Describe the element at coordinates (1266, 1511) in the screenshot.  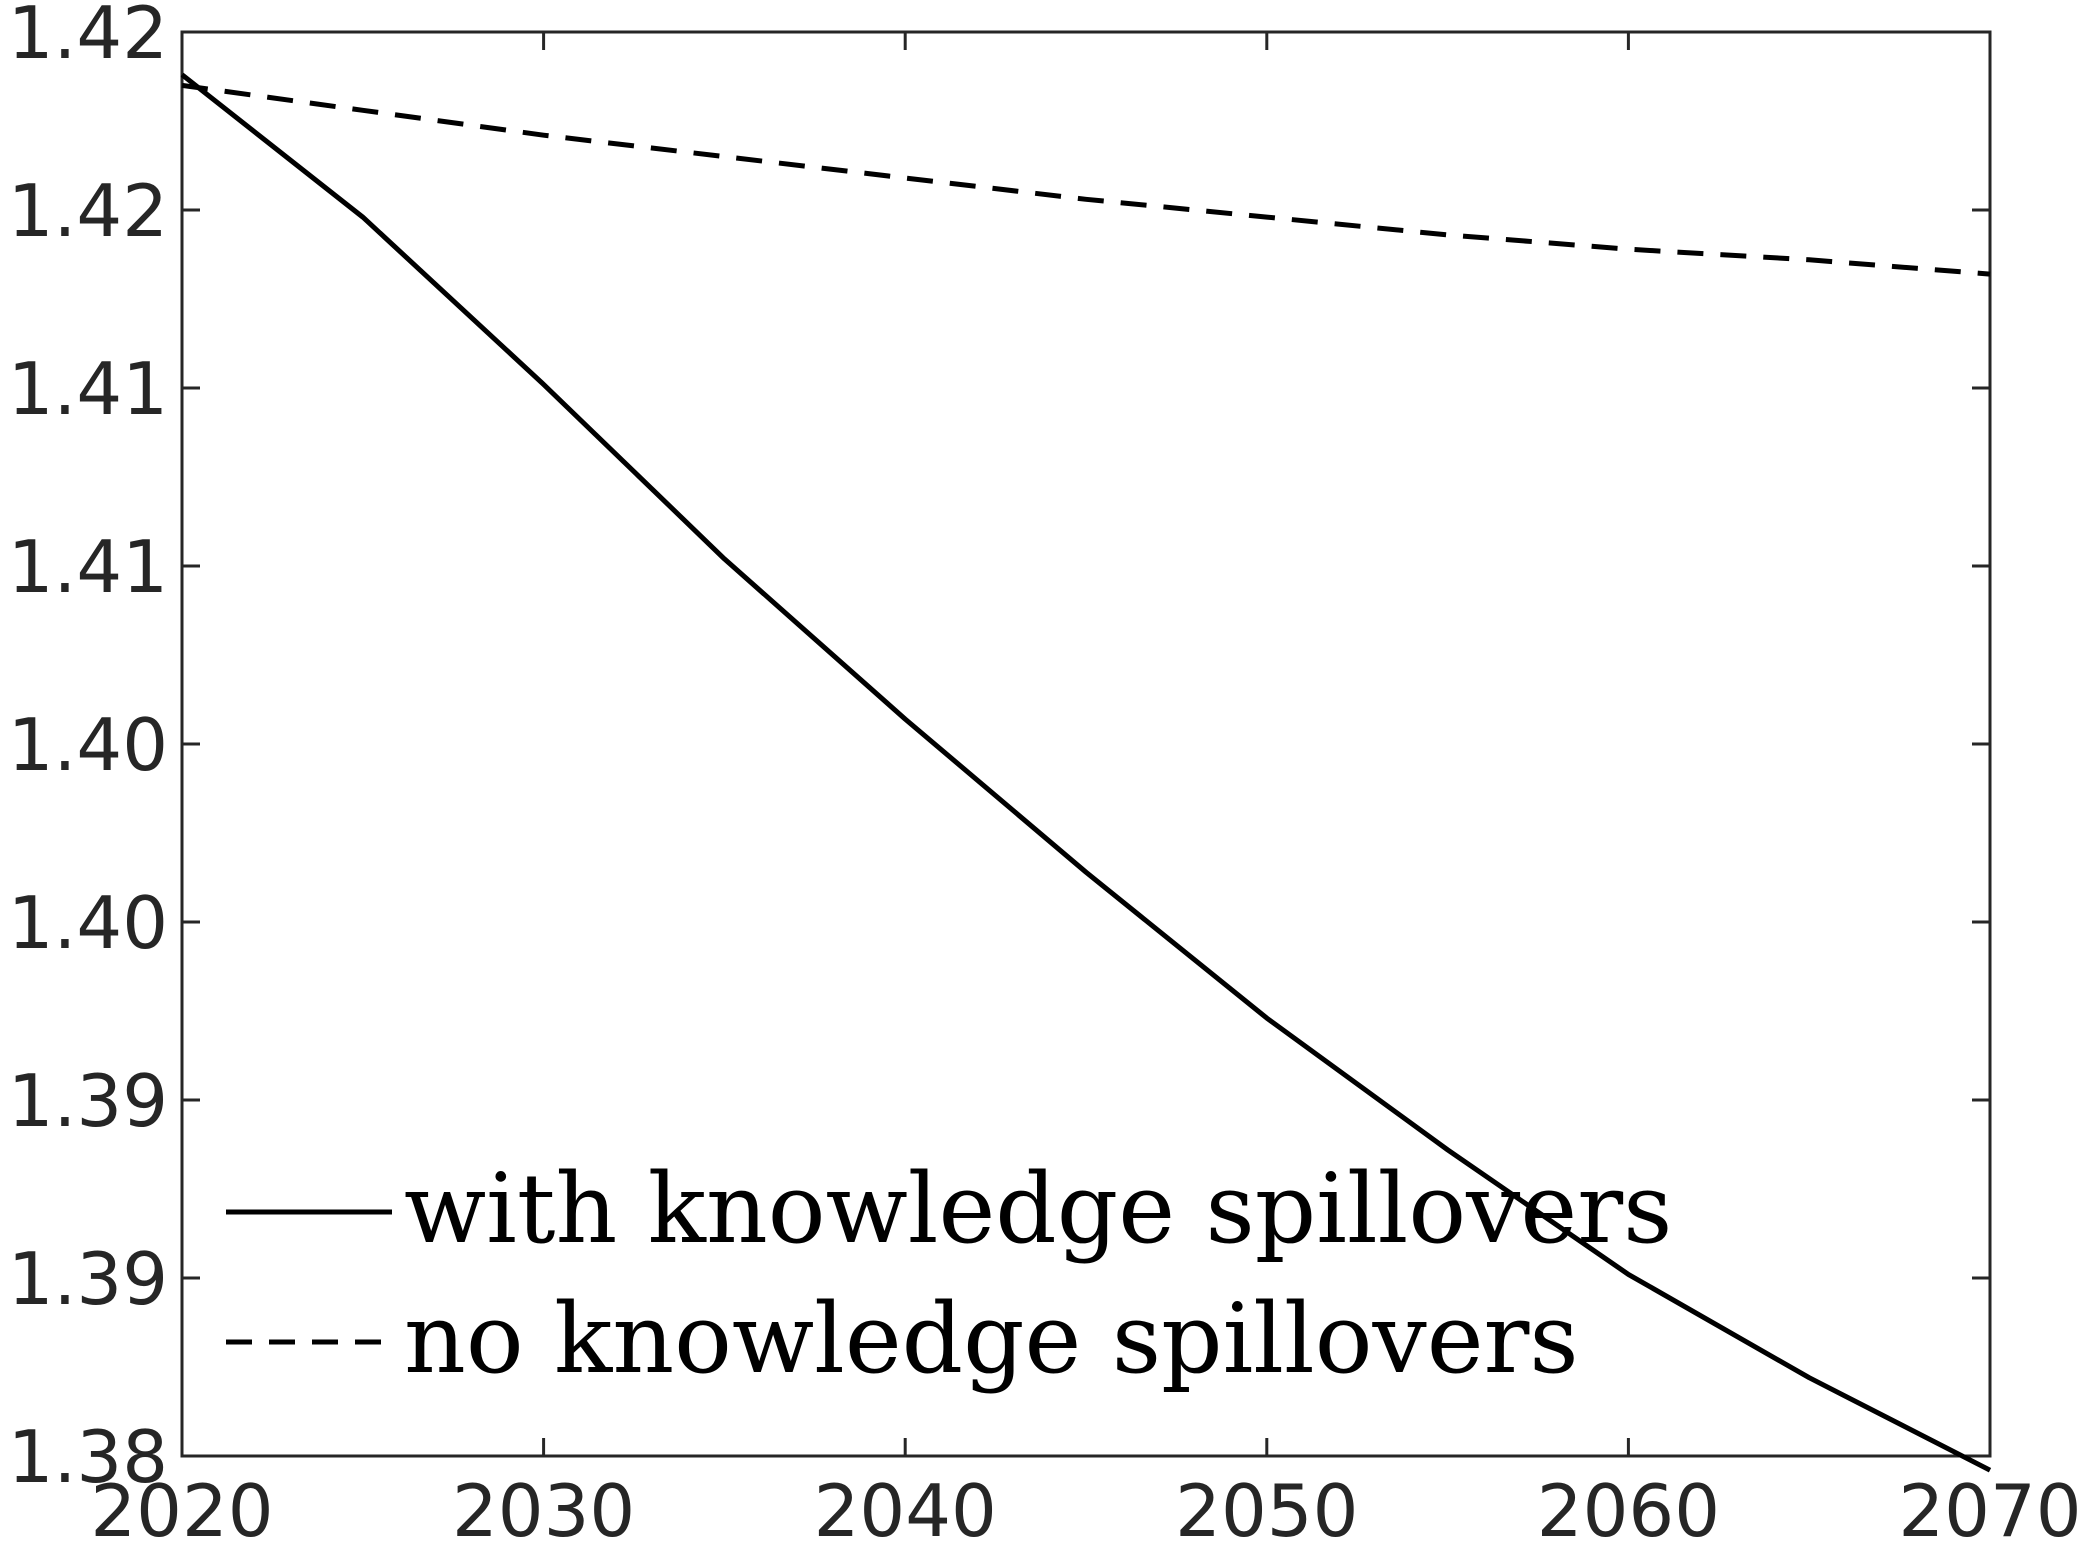
I see `x-tick-label: 2050` at that location.